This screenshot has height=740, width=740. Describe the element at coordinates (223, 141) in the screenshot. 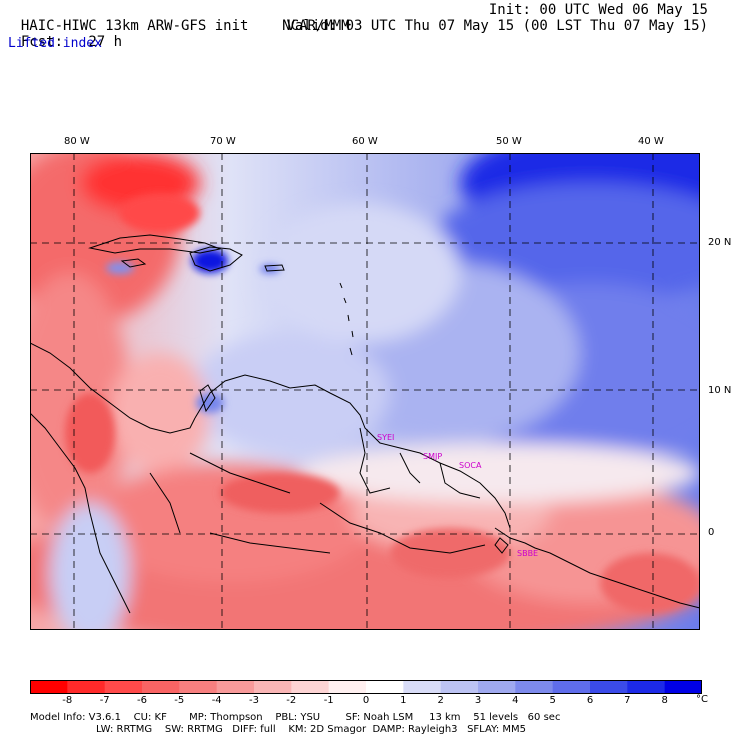

I see `lon-label-70w: 70 W` at that location.